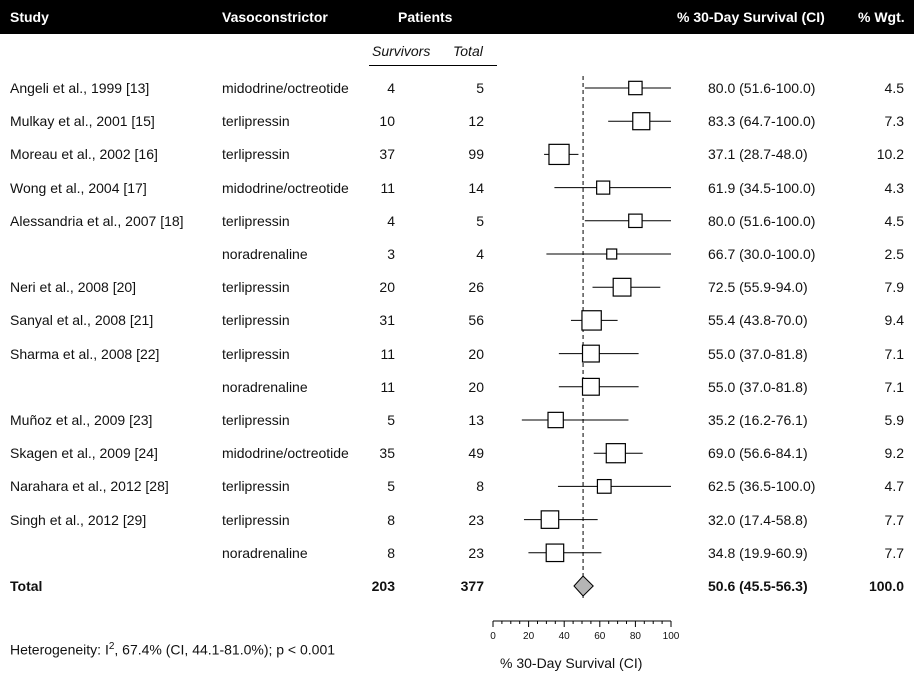 This screenshot has width=914, height=675. What do you see at coordinates (758, 552) in the screenshot?
I see `survival-ci-cell: 34.8 (19.9-60.9)` at bounding box center [758, 552].